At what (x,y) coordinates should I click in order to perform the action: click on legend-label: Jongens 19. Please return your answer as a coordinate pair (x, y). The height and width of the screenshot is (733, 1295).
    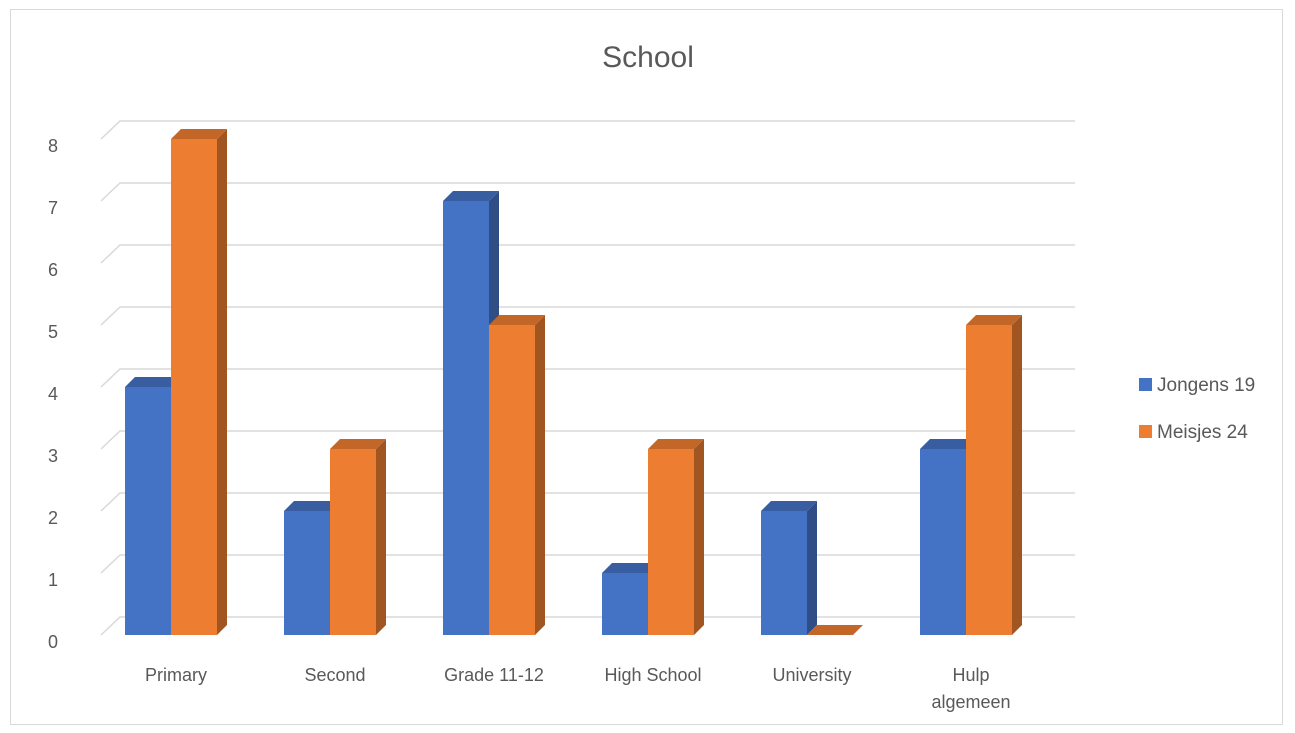
    Looking at the image, I should click on (1206, 385).